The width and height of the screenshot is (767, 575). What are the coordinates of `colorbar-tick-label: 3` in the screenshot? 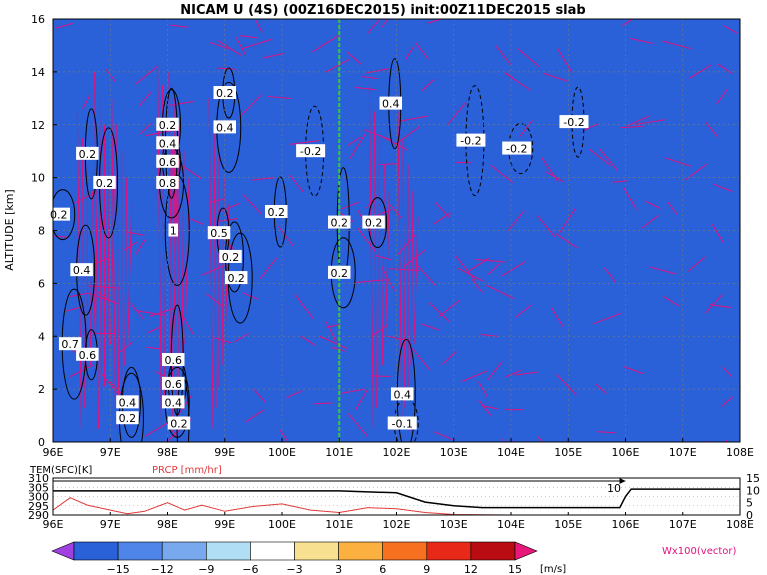 It's located at (338, 569).